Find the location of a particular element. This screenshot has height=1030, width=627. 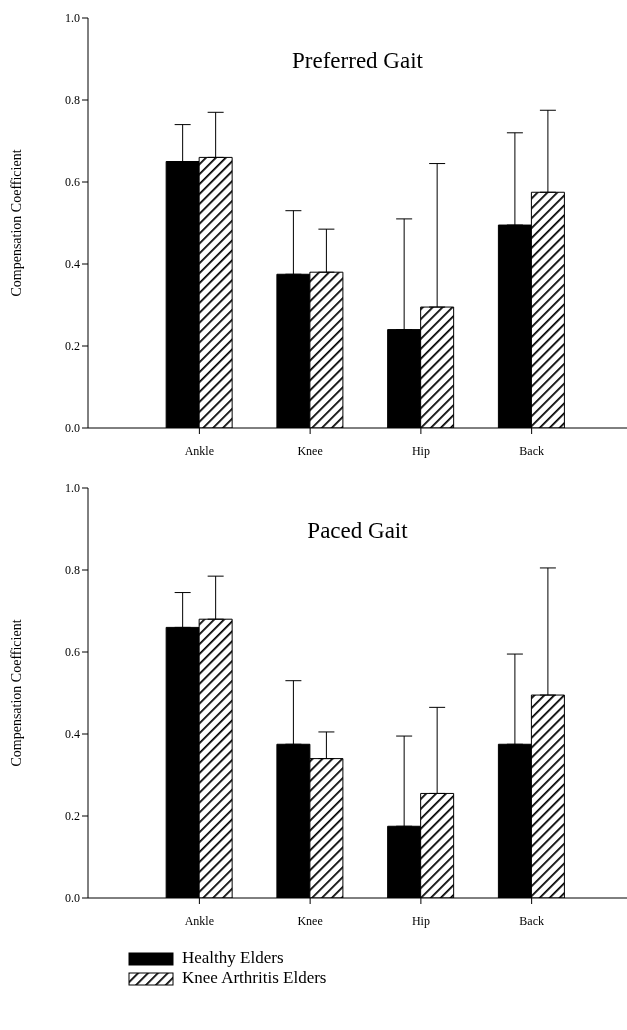

text: Paced Gait is located at coordinates (357, 531).